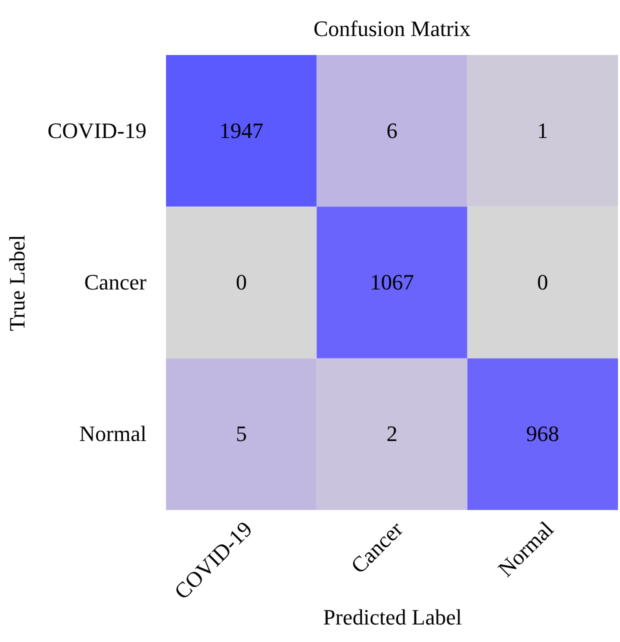 Image resolution: width=620 pixels, height=642 pixels. What do you see at coordinates (241, 433) in the screenshot?
I see `data-label: 5` at bounding box center [241, 433].